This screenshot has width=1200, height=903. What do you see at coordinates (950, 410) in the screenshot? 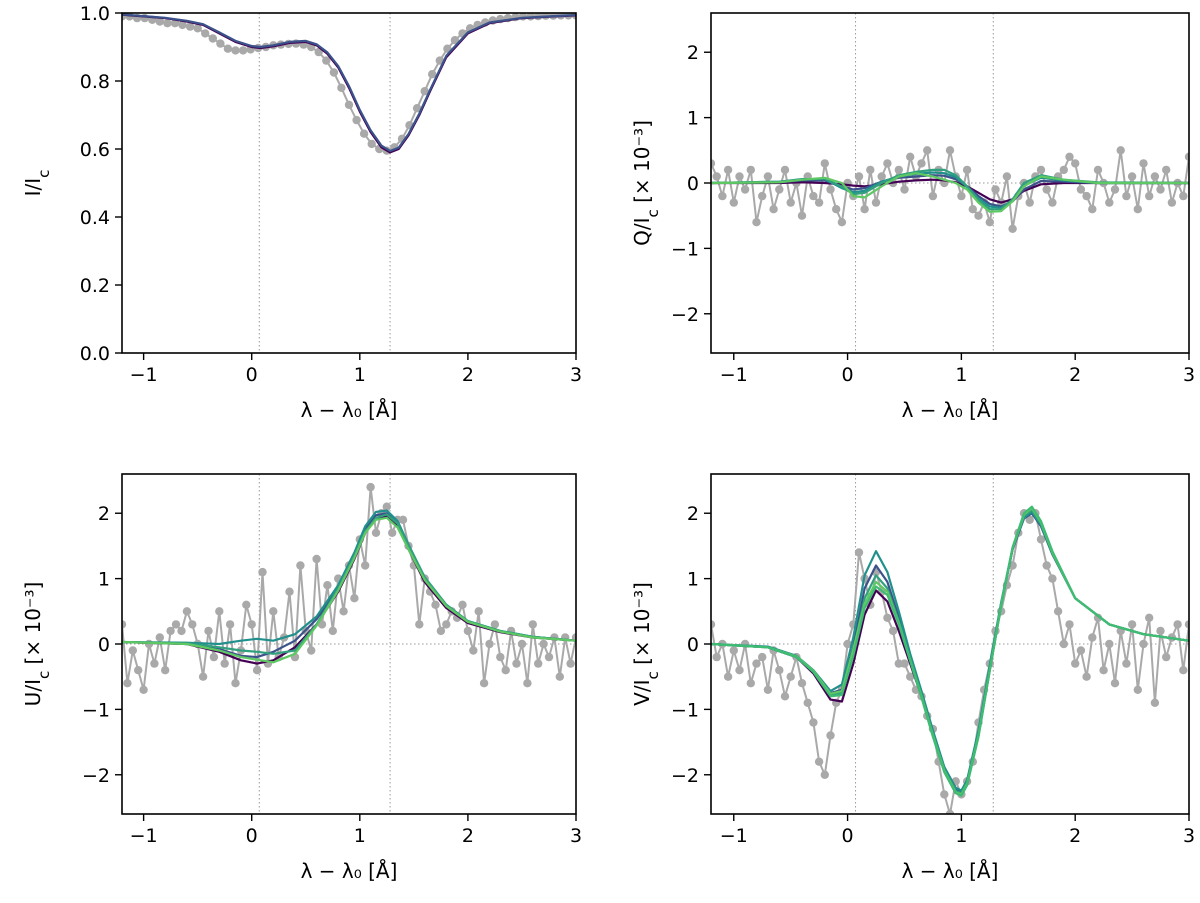
I see `x-axis-label: λ − λ₀ [Å]` at bounding box center [950, 410].